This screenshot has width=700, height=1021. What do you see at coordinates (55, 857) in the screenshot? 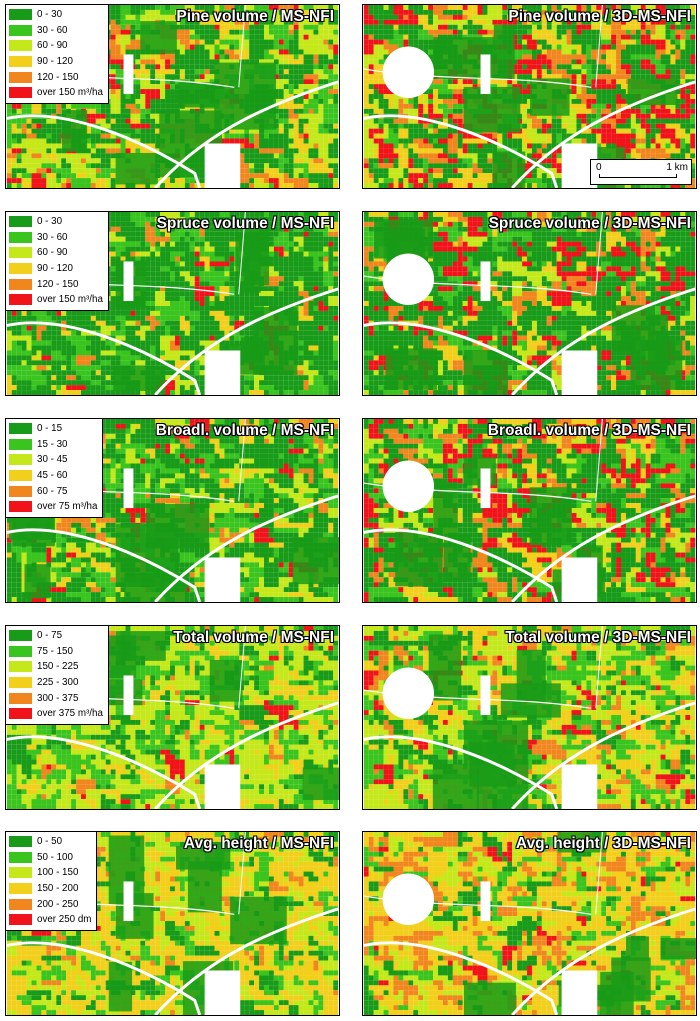
I see `legend-label: 50 - 100` at bounding box center [55, 857].